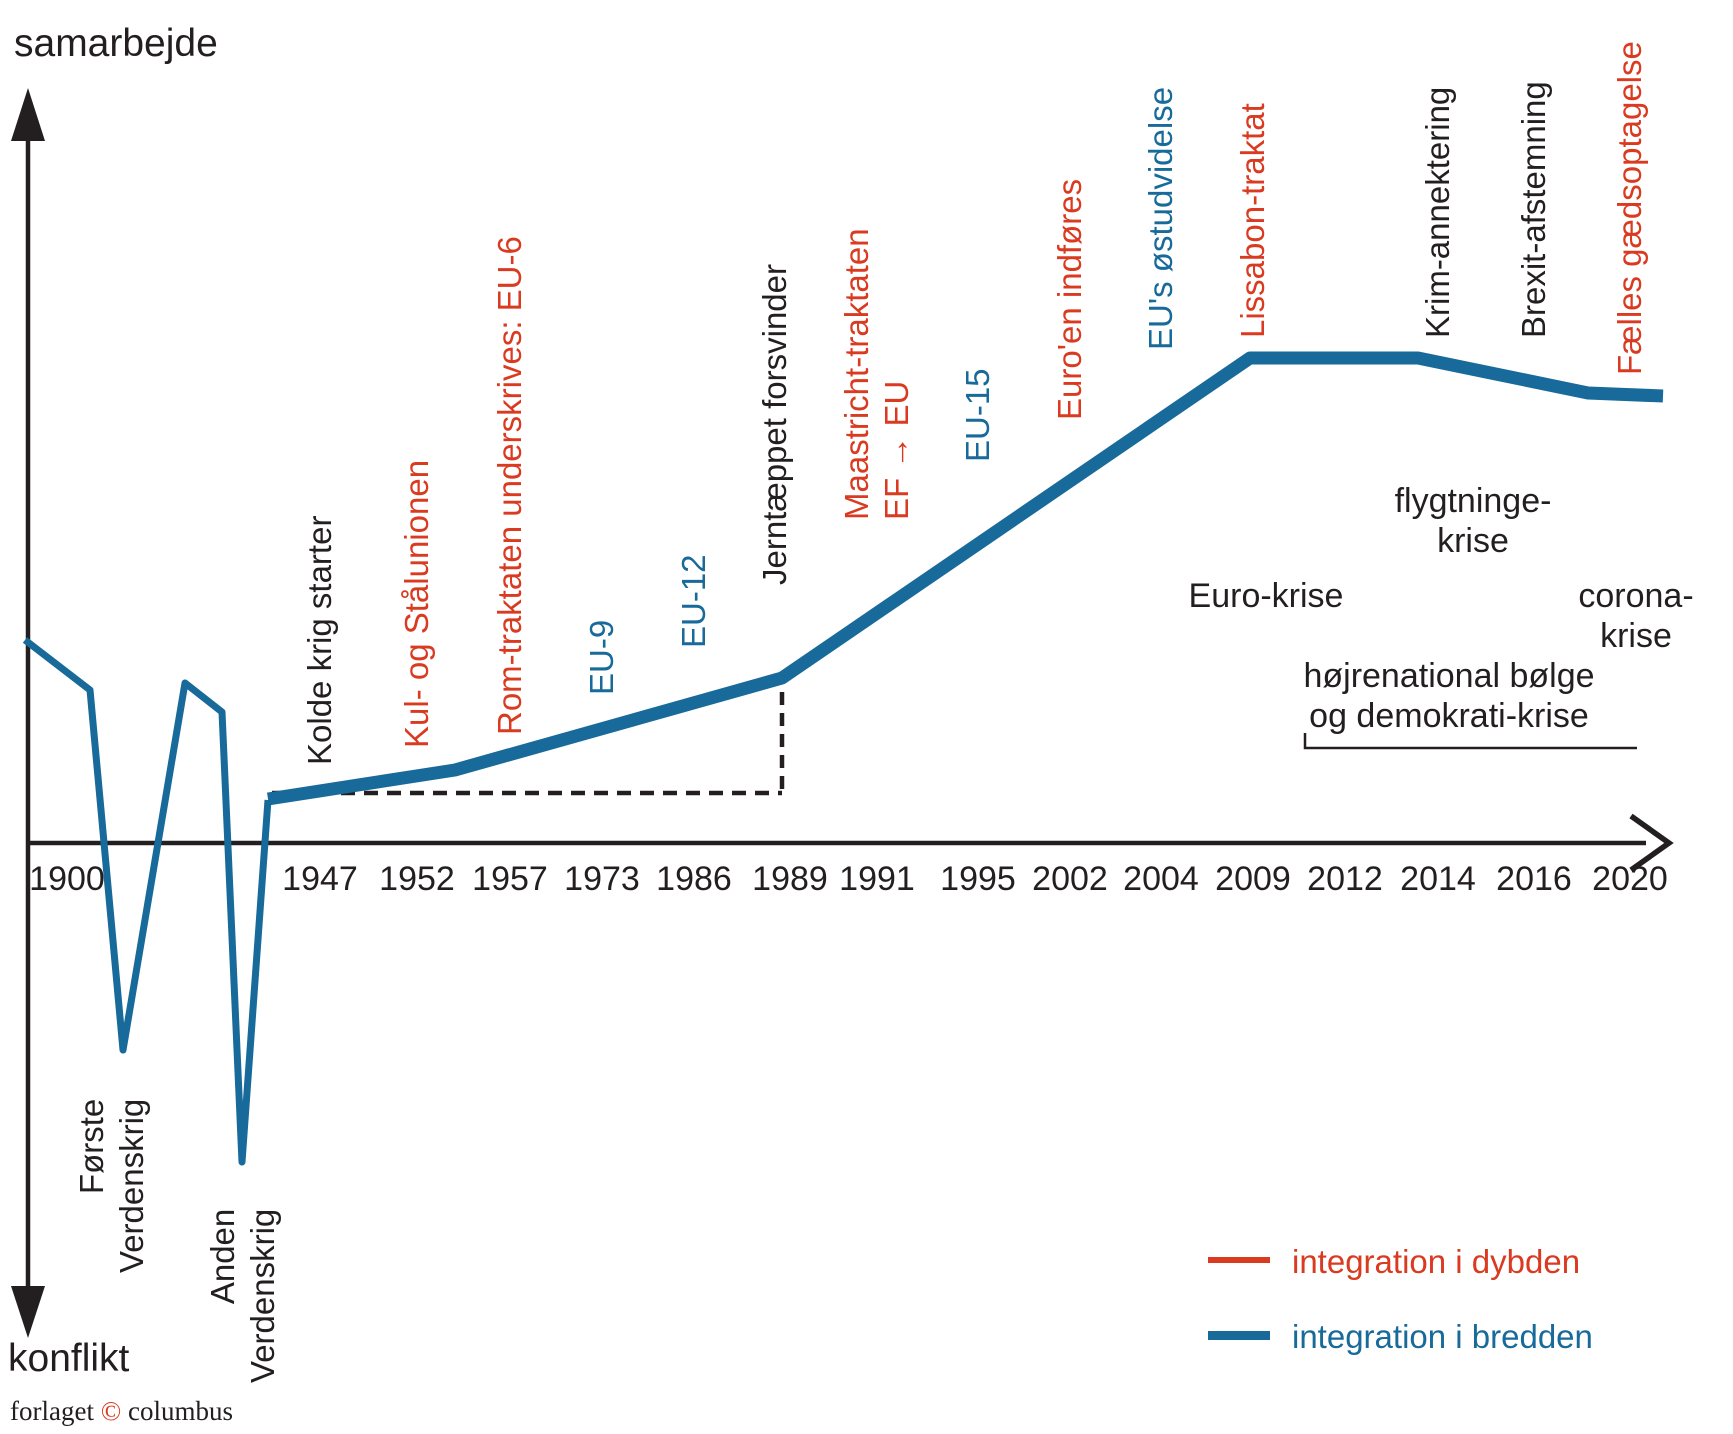 This screenshot has width=1733, height=1434. What do you see at coordinates (222, 1256) in the screenshot?
I see `event-line: Anden` at bounding box center [222, 1256].